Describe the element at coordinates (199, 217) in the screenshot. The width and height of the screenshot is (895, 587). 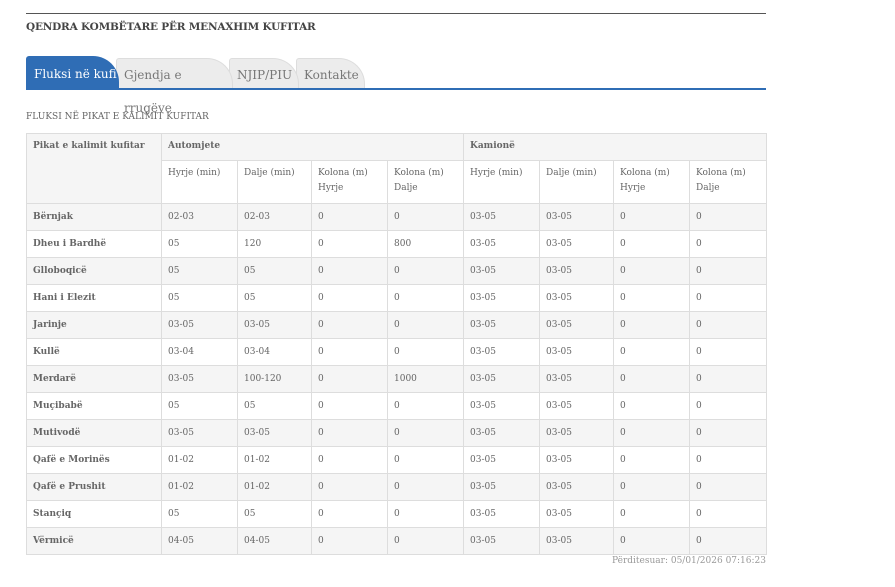
I see `table-cell: 02-03` at that location.